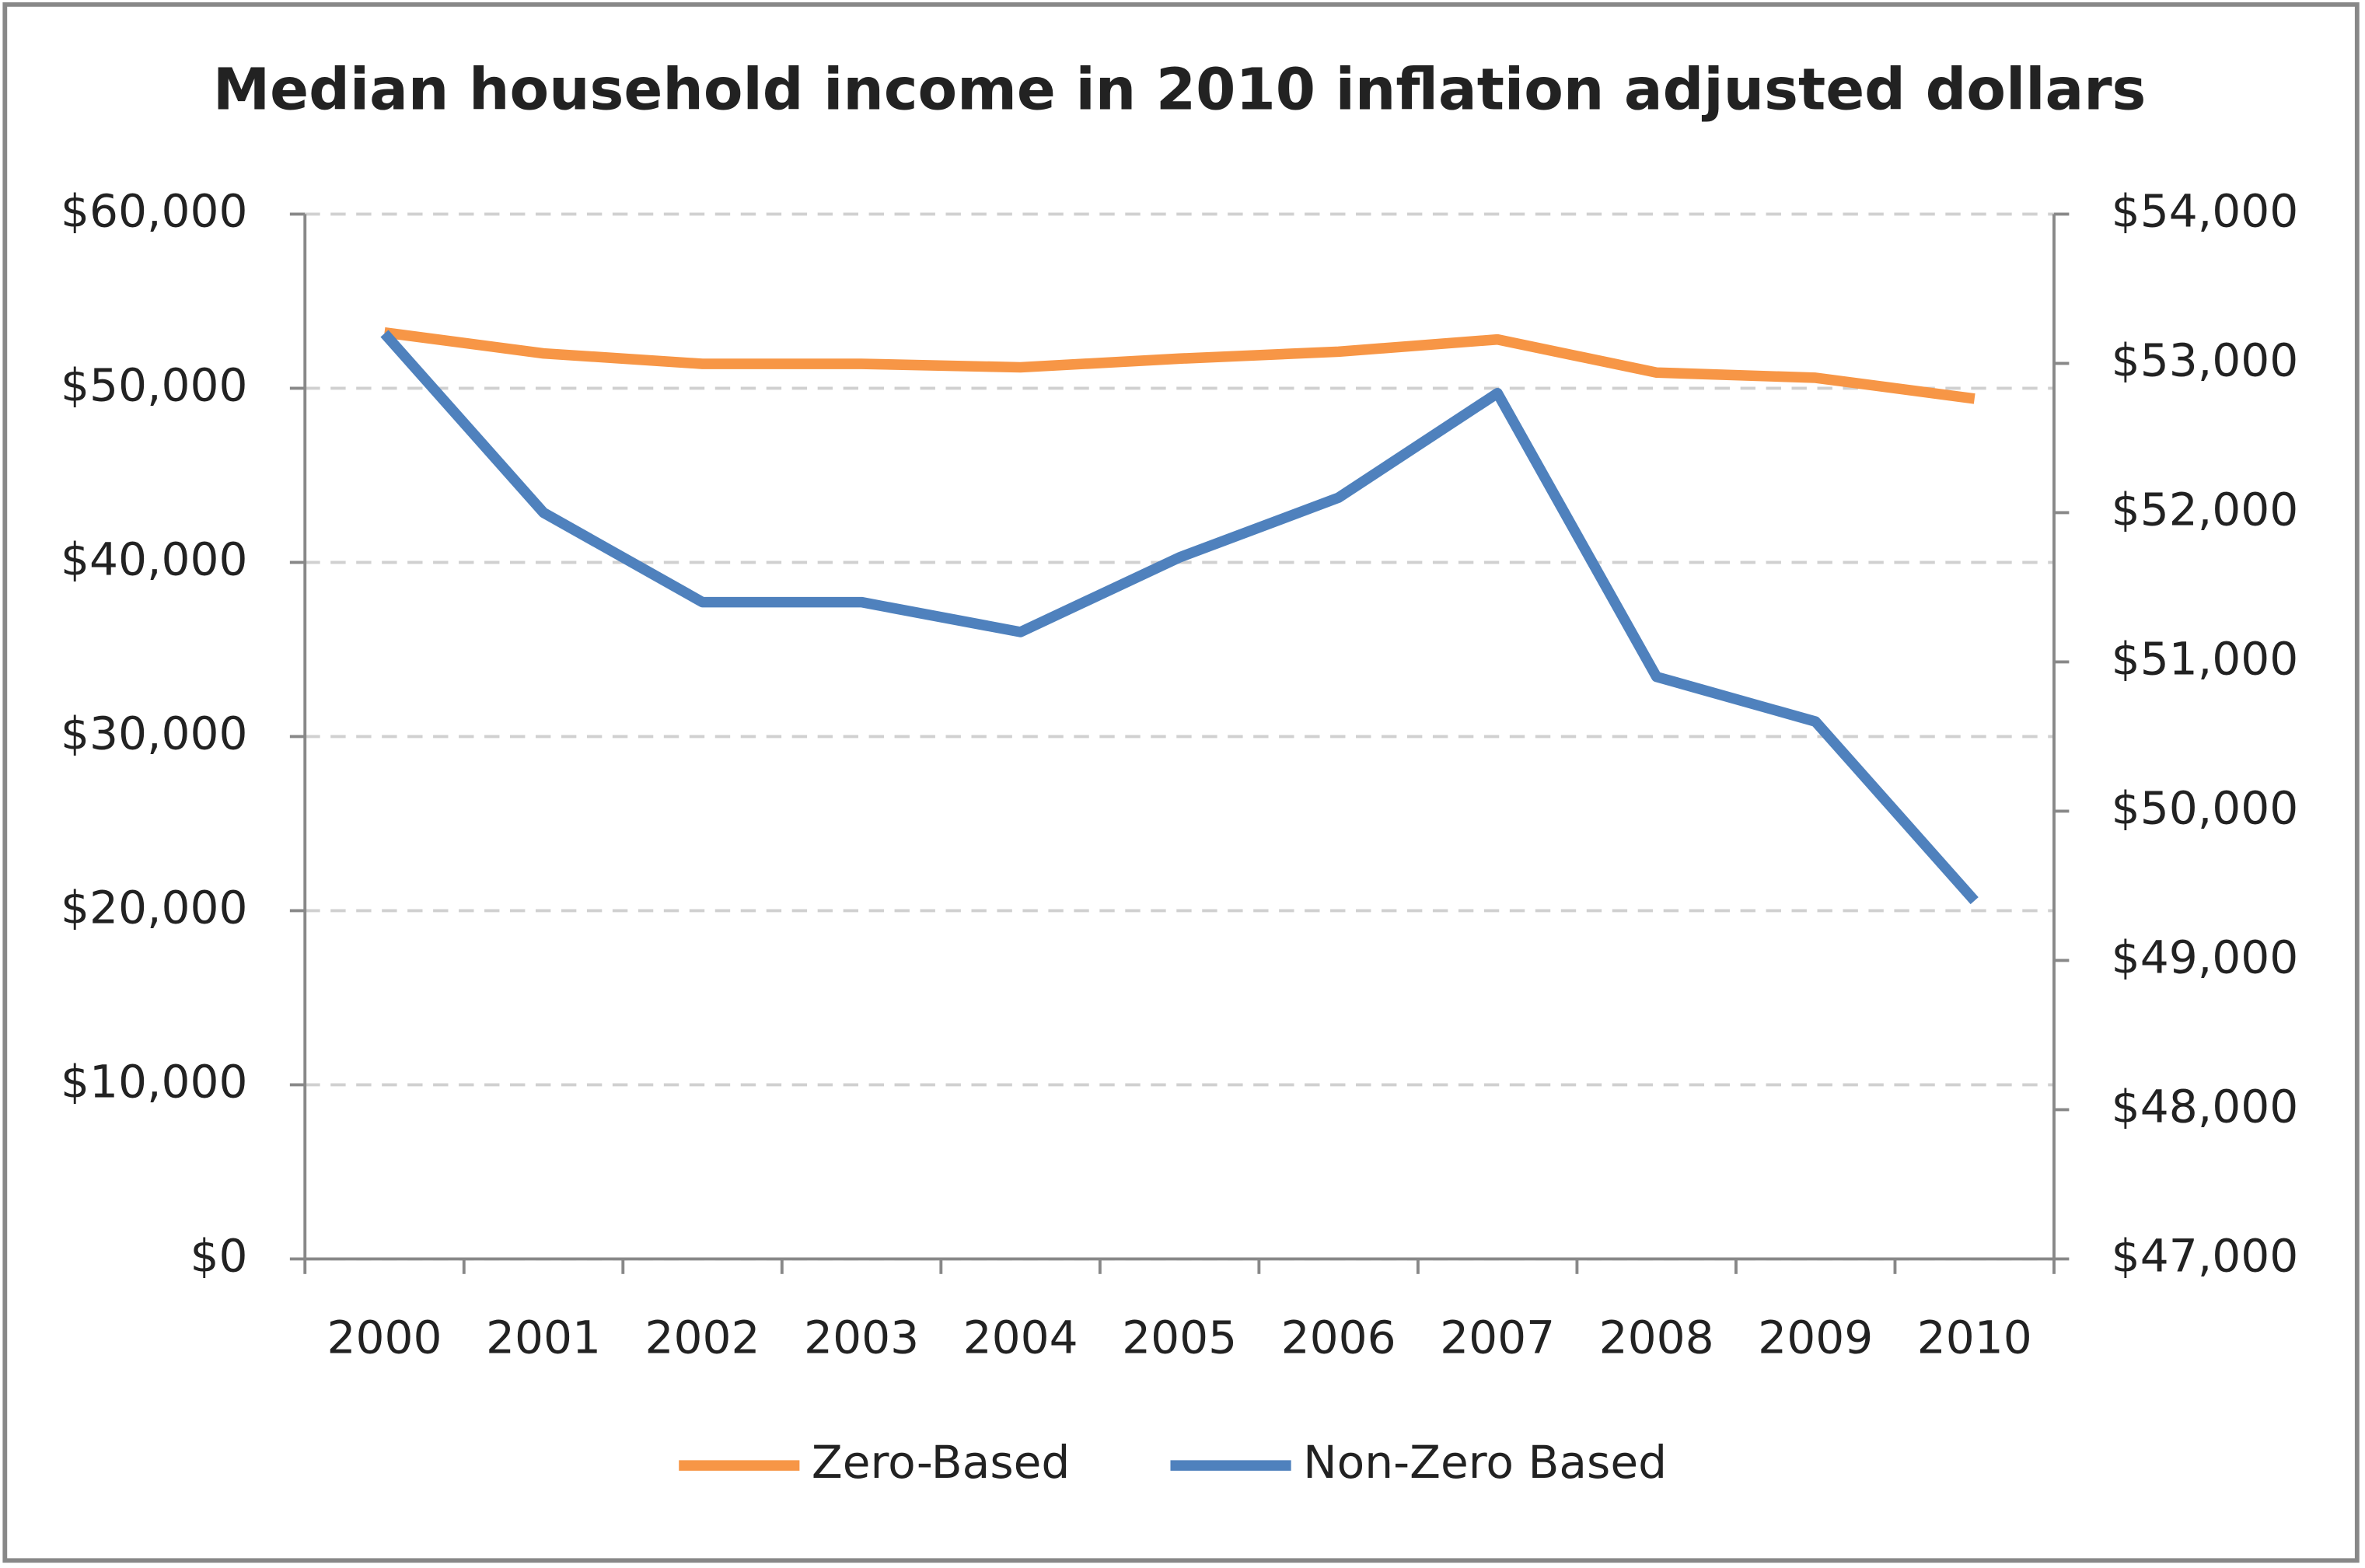  What do you see at coordinates (384, 1337) in the screenshot?
I see `x-tick-label: 2000` at bounding box center [384, 1337].